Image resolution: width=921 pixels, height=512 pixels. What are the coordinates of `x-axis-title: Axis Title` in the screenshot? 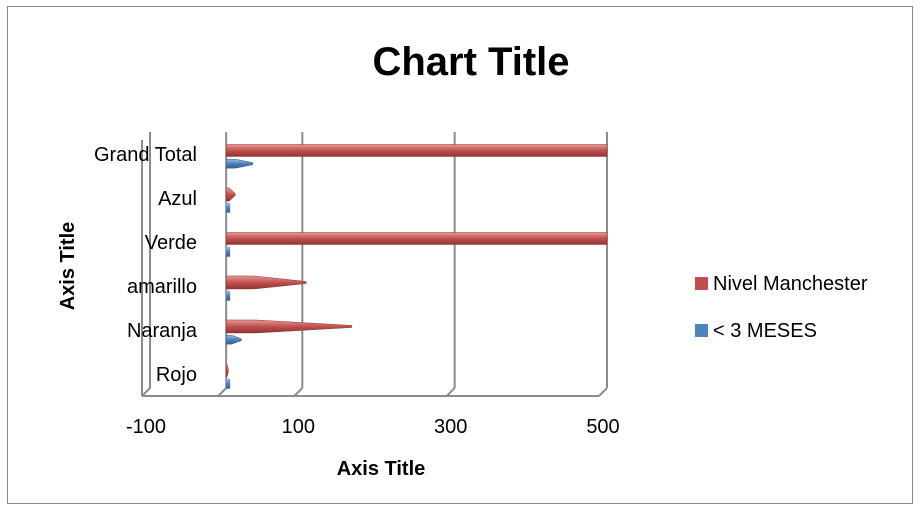 It's located at (381, 469).